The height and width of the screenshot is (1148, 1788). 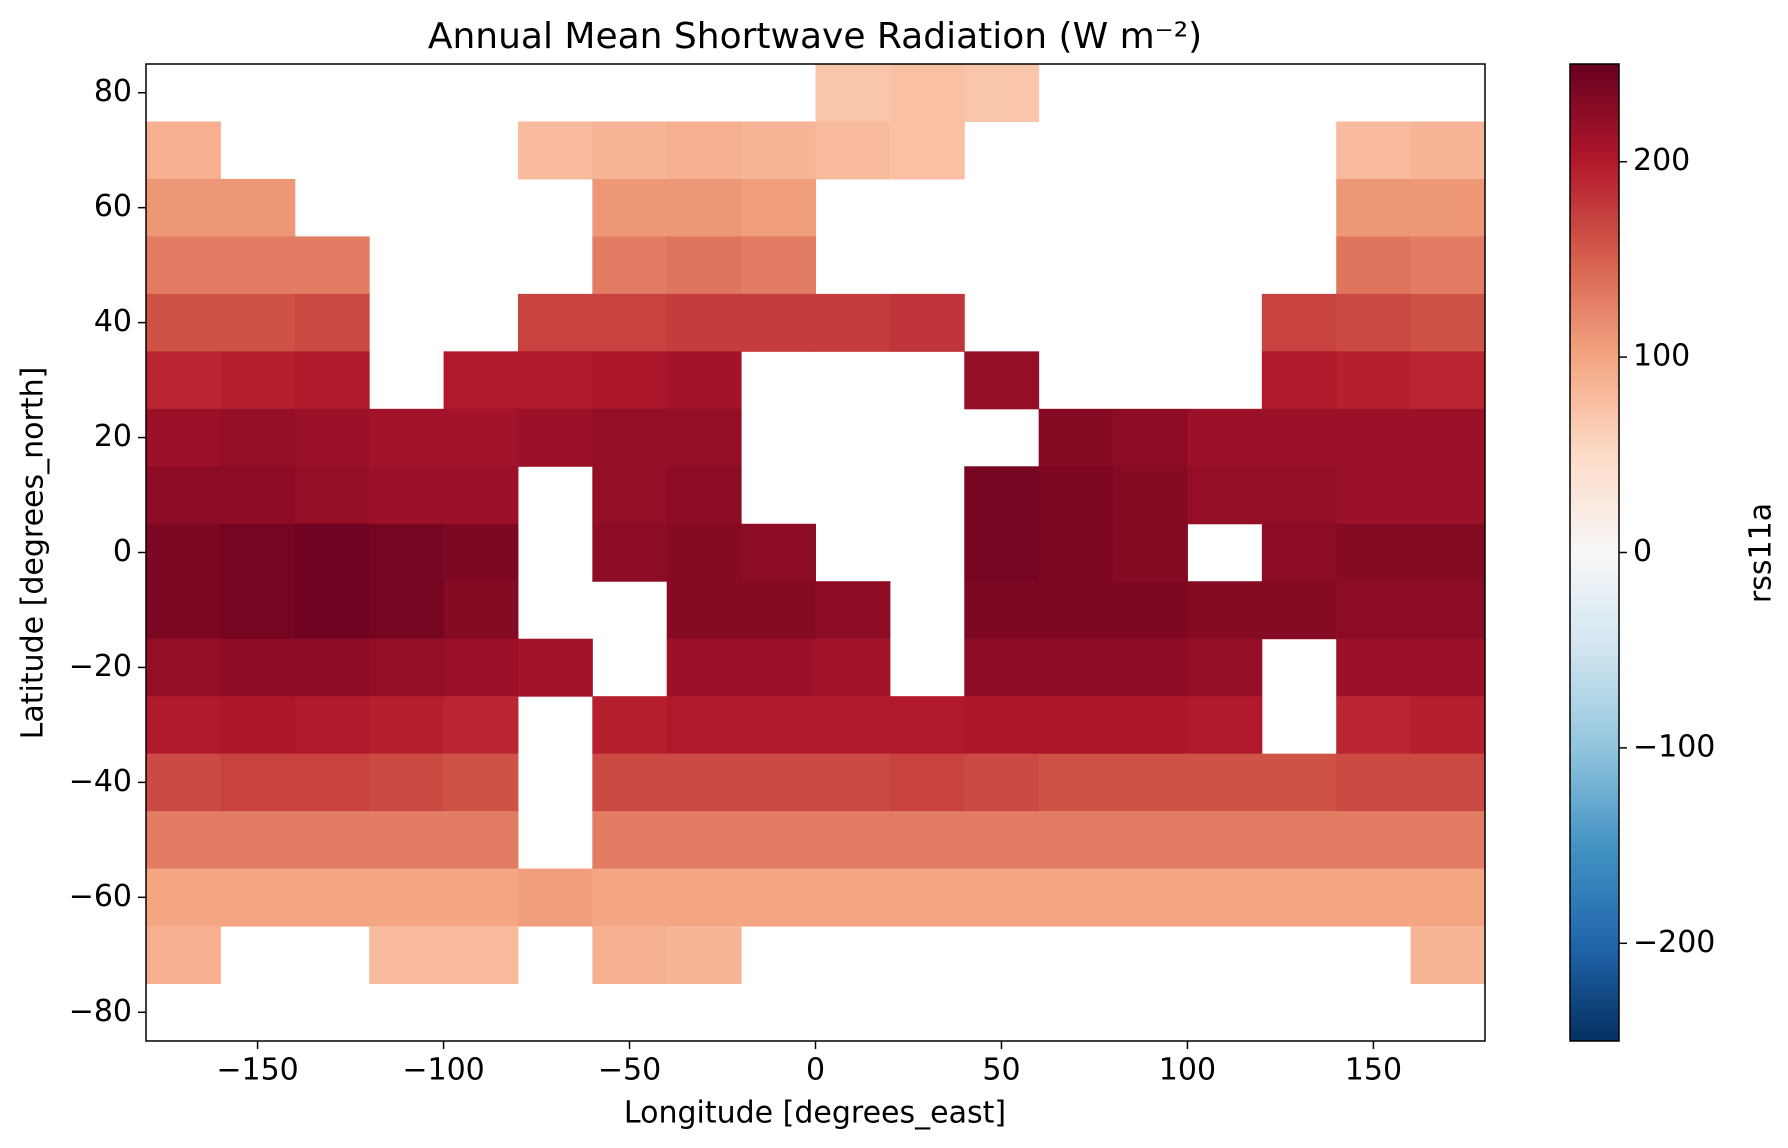 I want to click on x-tick-label: −100, so click(x=443, y=1070).